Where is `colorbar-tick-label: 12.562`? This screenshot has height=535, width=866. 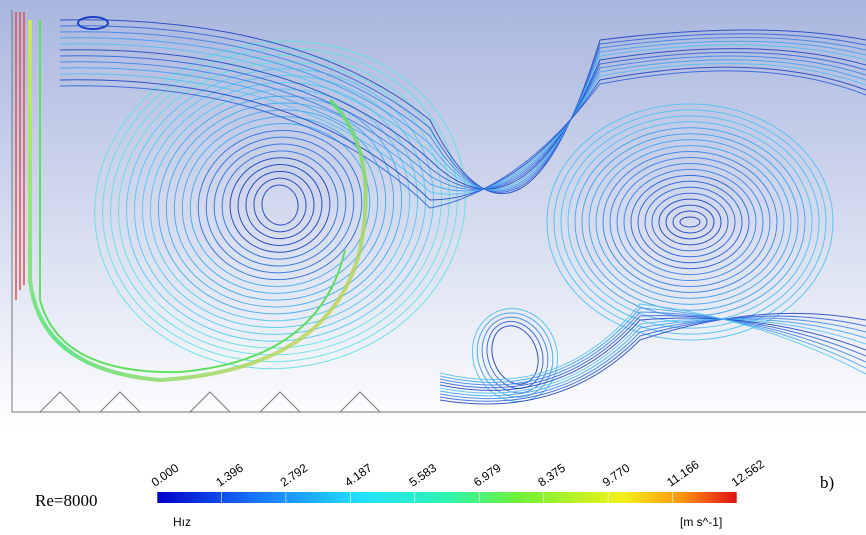 colorbar-tick-label: 12.562 is located at coordinates (748, 473).